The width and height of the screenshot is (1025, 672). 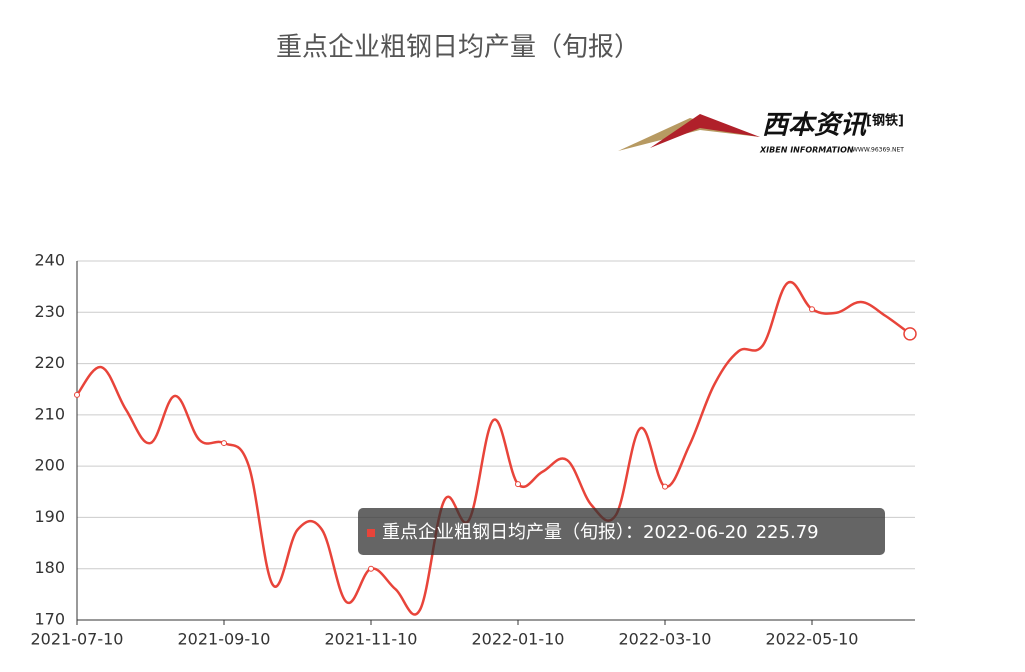 What do you see at coordinates (77, 639) in the screenshot?
I see `x-tick-label: 2021-07-10` at bounding box center [77, 639].